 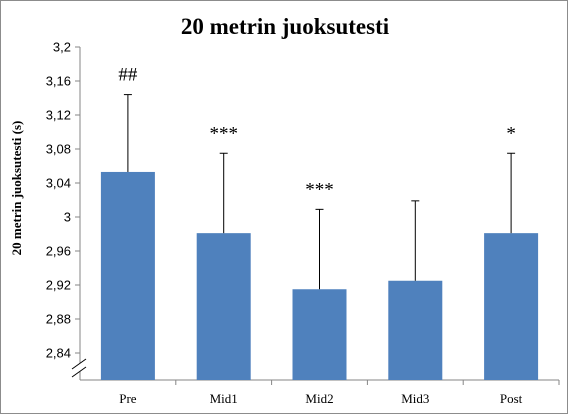 I want to click on x-tick-label: Mid2, so click(x=319, y=398).